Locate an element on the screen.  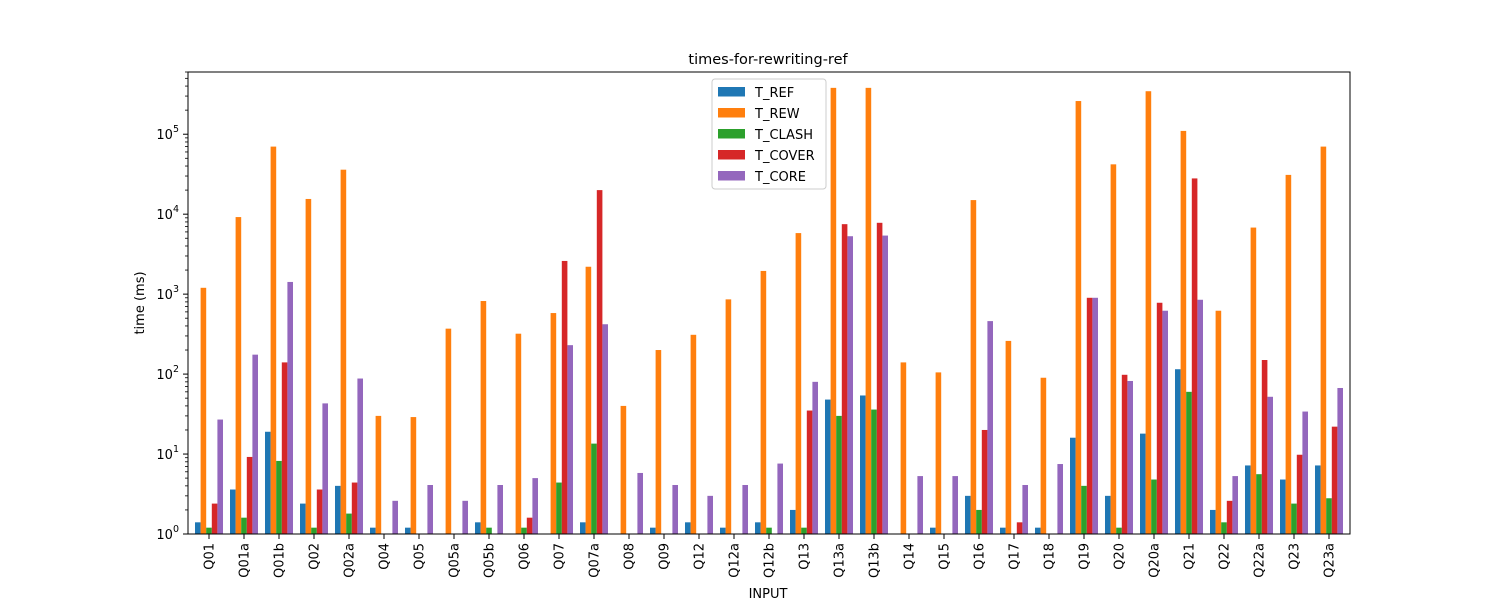
bar-t-rew-q14 is located at coordinates (903, 448).